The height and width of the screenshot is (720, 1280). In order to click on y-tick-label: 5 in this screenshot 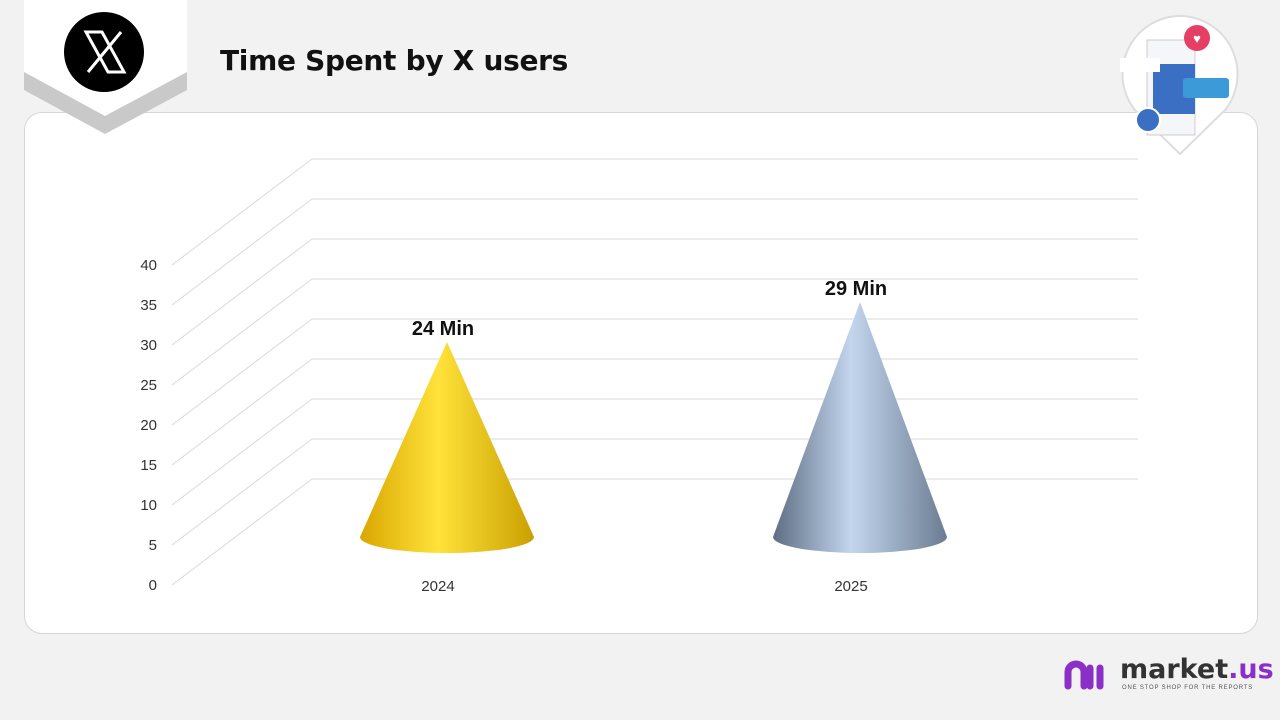, I will do `click(153, 545)`.